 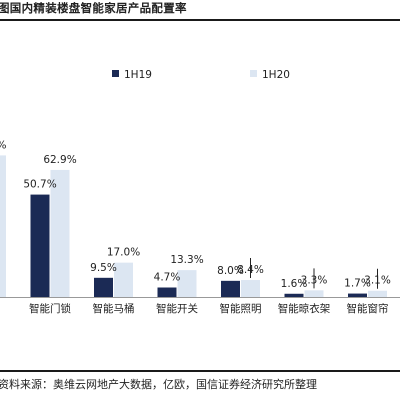 I want to click on category-label-2: 智能门锁, so click(x=50, y=308).